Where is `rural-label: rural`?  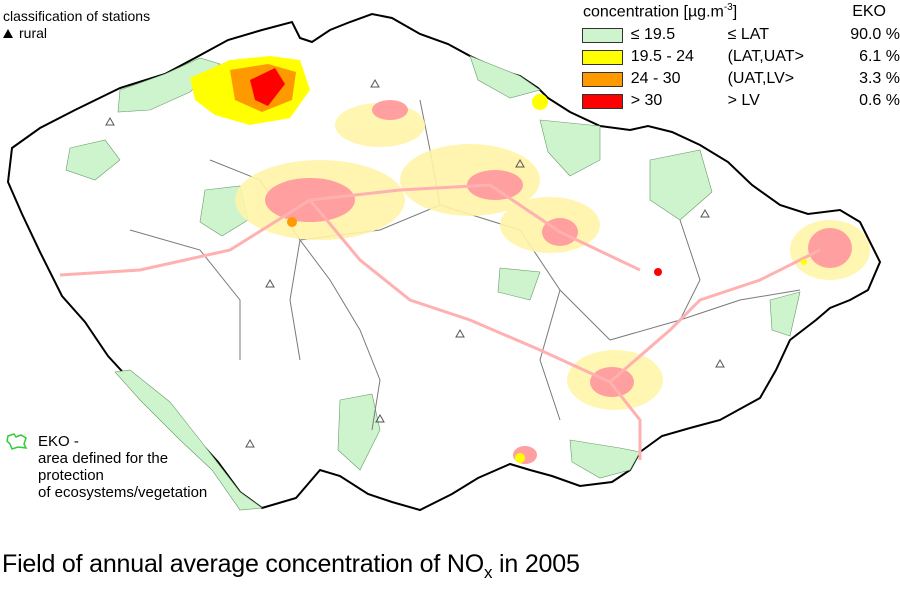
rural-label: rural is located at coordinates (33, 33).